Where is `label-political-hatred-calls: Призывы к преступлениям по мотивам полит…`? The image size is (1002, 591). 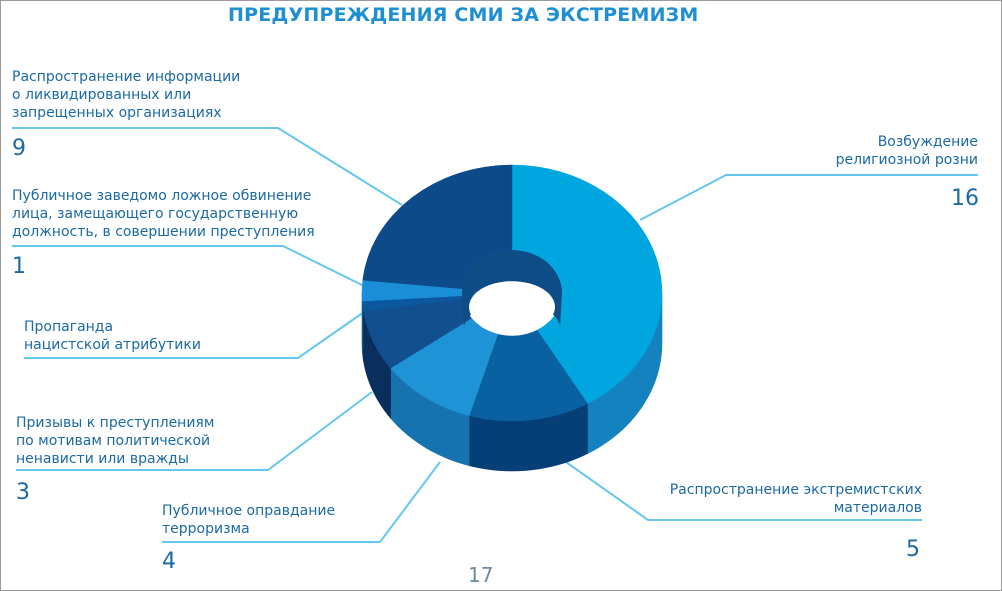
label-political-hatred-calls: Призывы к преступлениям по мотивам полит… is located at coordinates (115, 441).